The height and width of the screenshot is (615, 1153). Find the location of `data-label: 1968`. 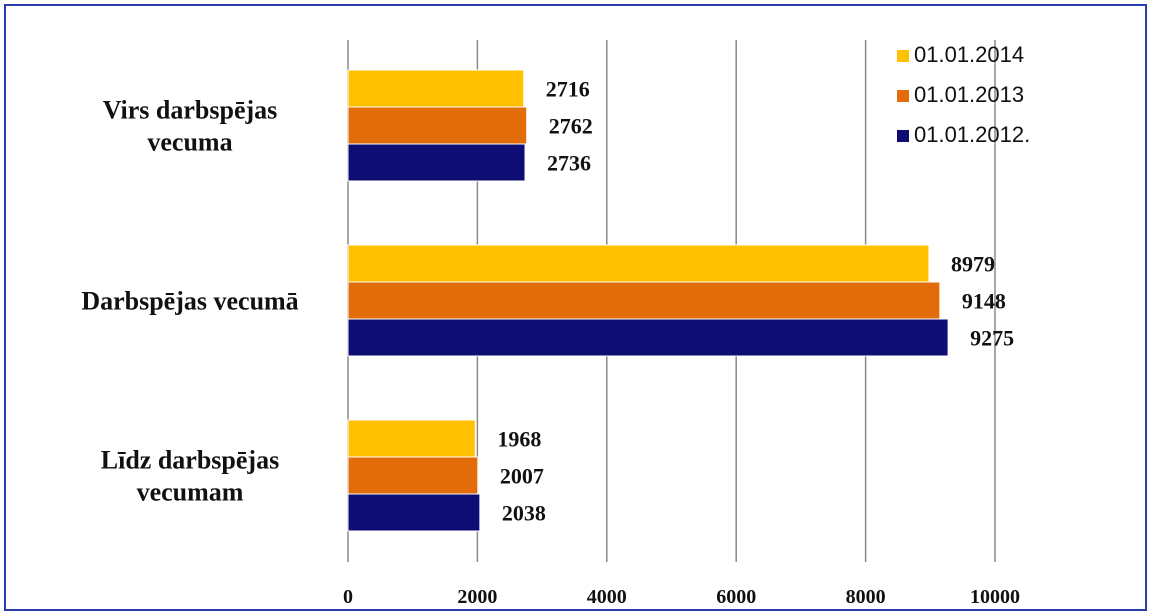

data-label: 1968 is located at coordinates (519, 439).